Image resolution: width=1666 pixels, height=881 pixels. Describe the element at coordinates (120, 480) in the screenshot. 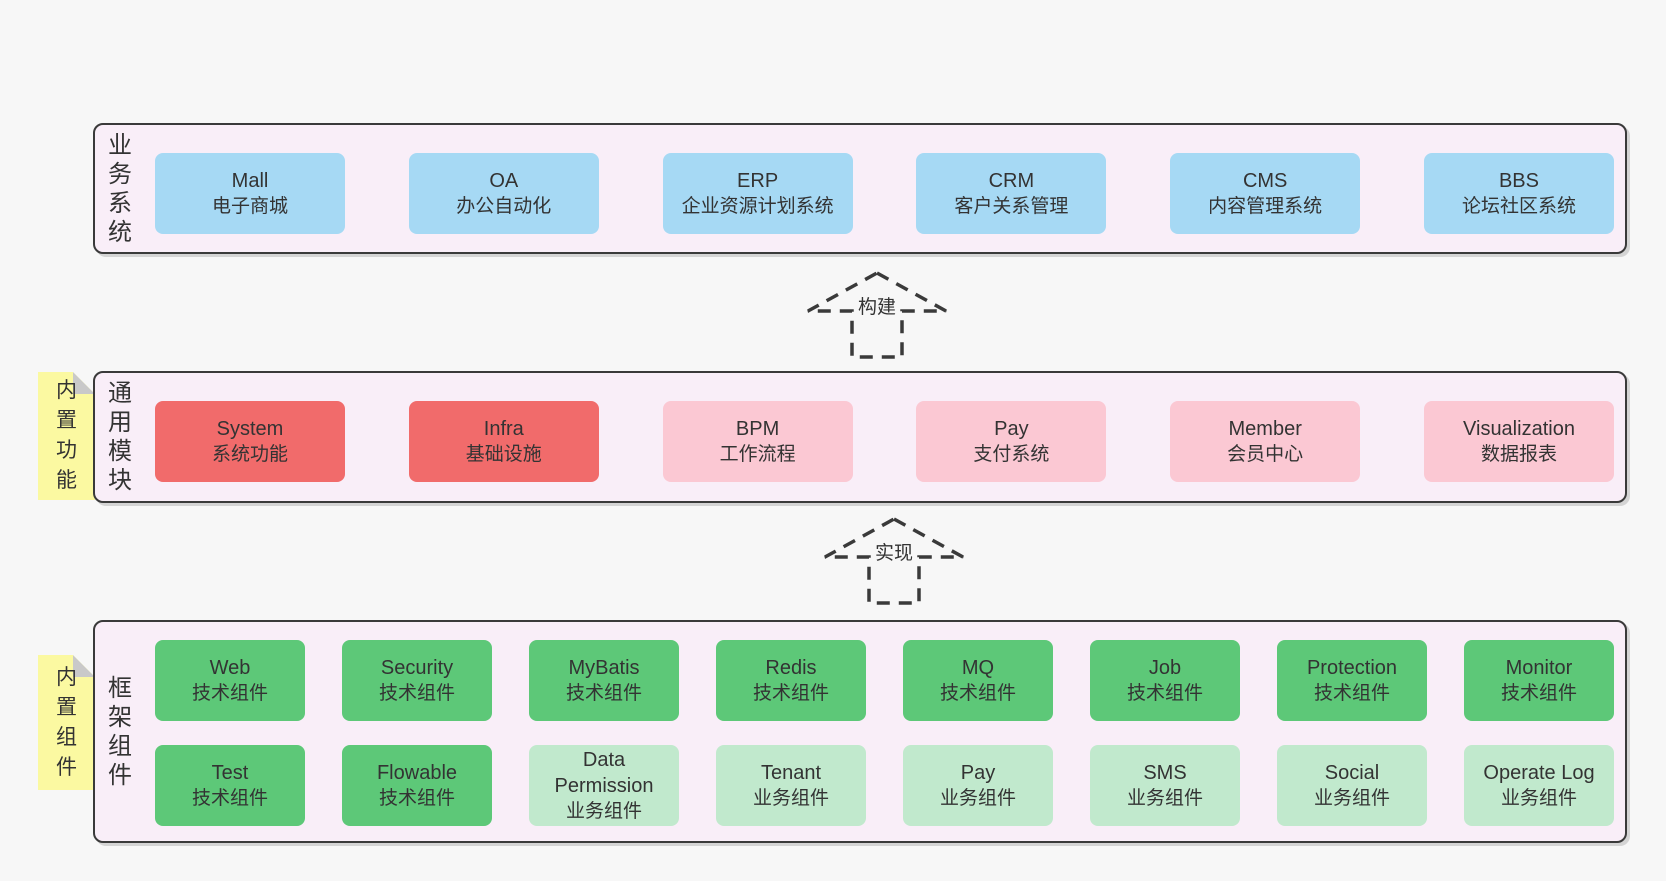

I see `vertical-label-char: 块` at that location.